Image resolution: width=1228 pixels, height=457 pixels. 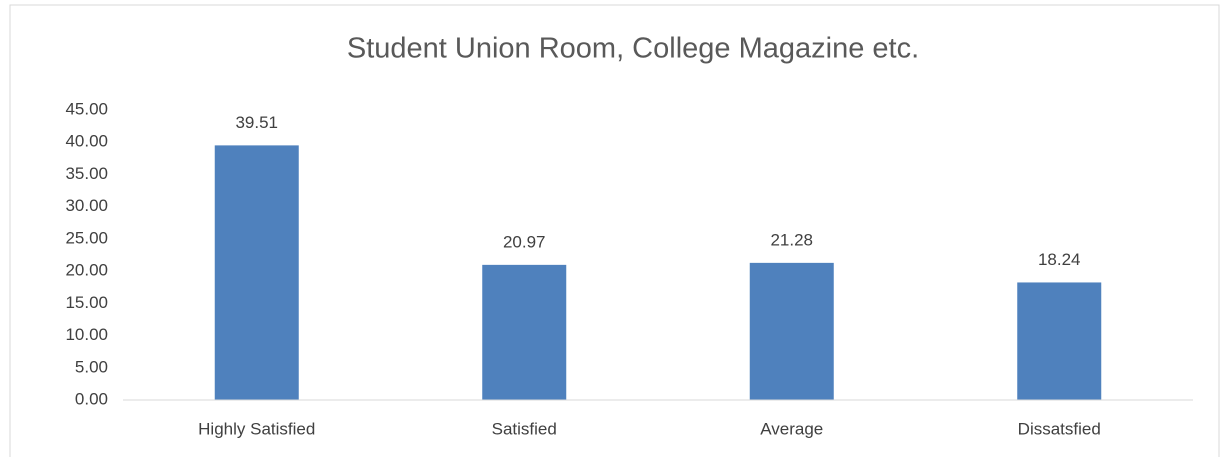 I want to click on data-label: 39.51, so click(x=256, y=122).